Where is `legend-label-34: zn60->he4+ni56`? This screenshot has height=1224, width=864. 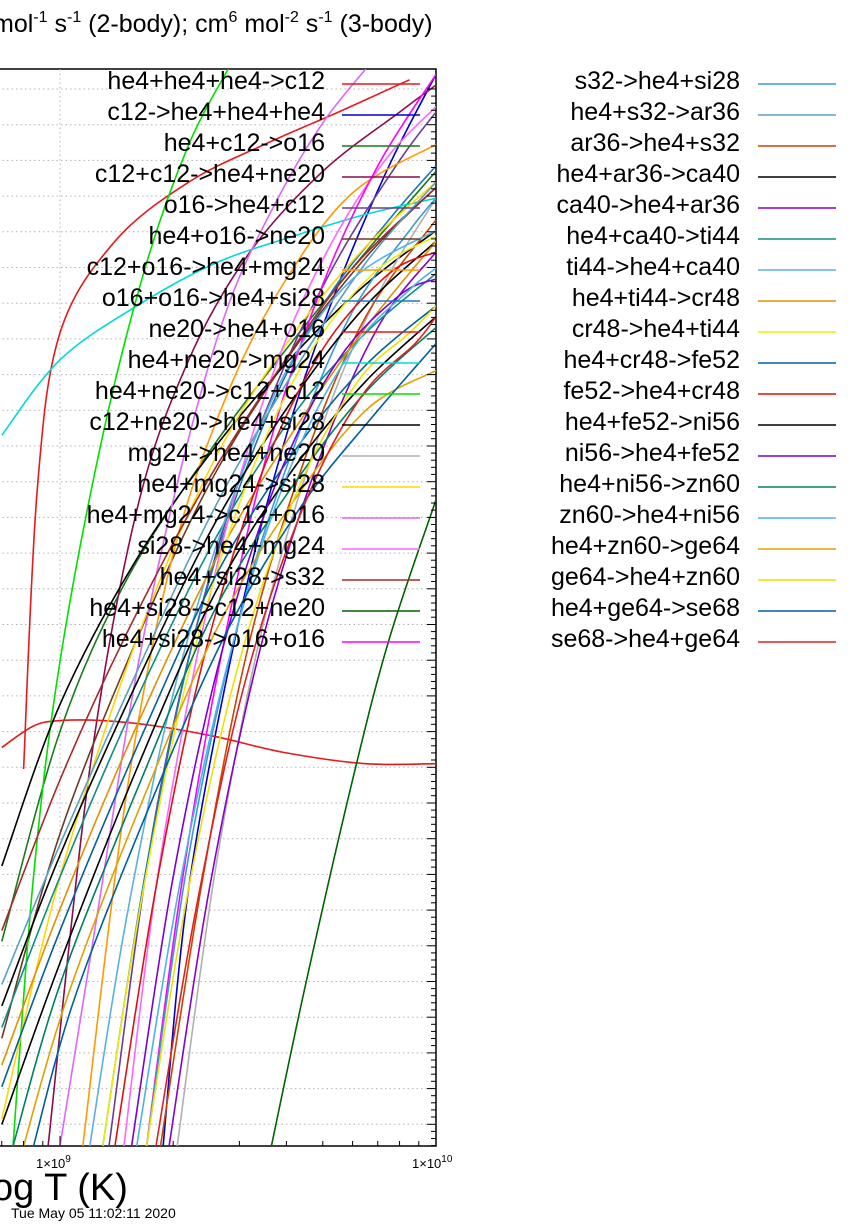 legend-label-34: zn60->he4+ni56 is located at coordinates (649, 515).